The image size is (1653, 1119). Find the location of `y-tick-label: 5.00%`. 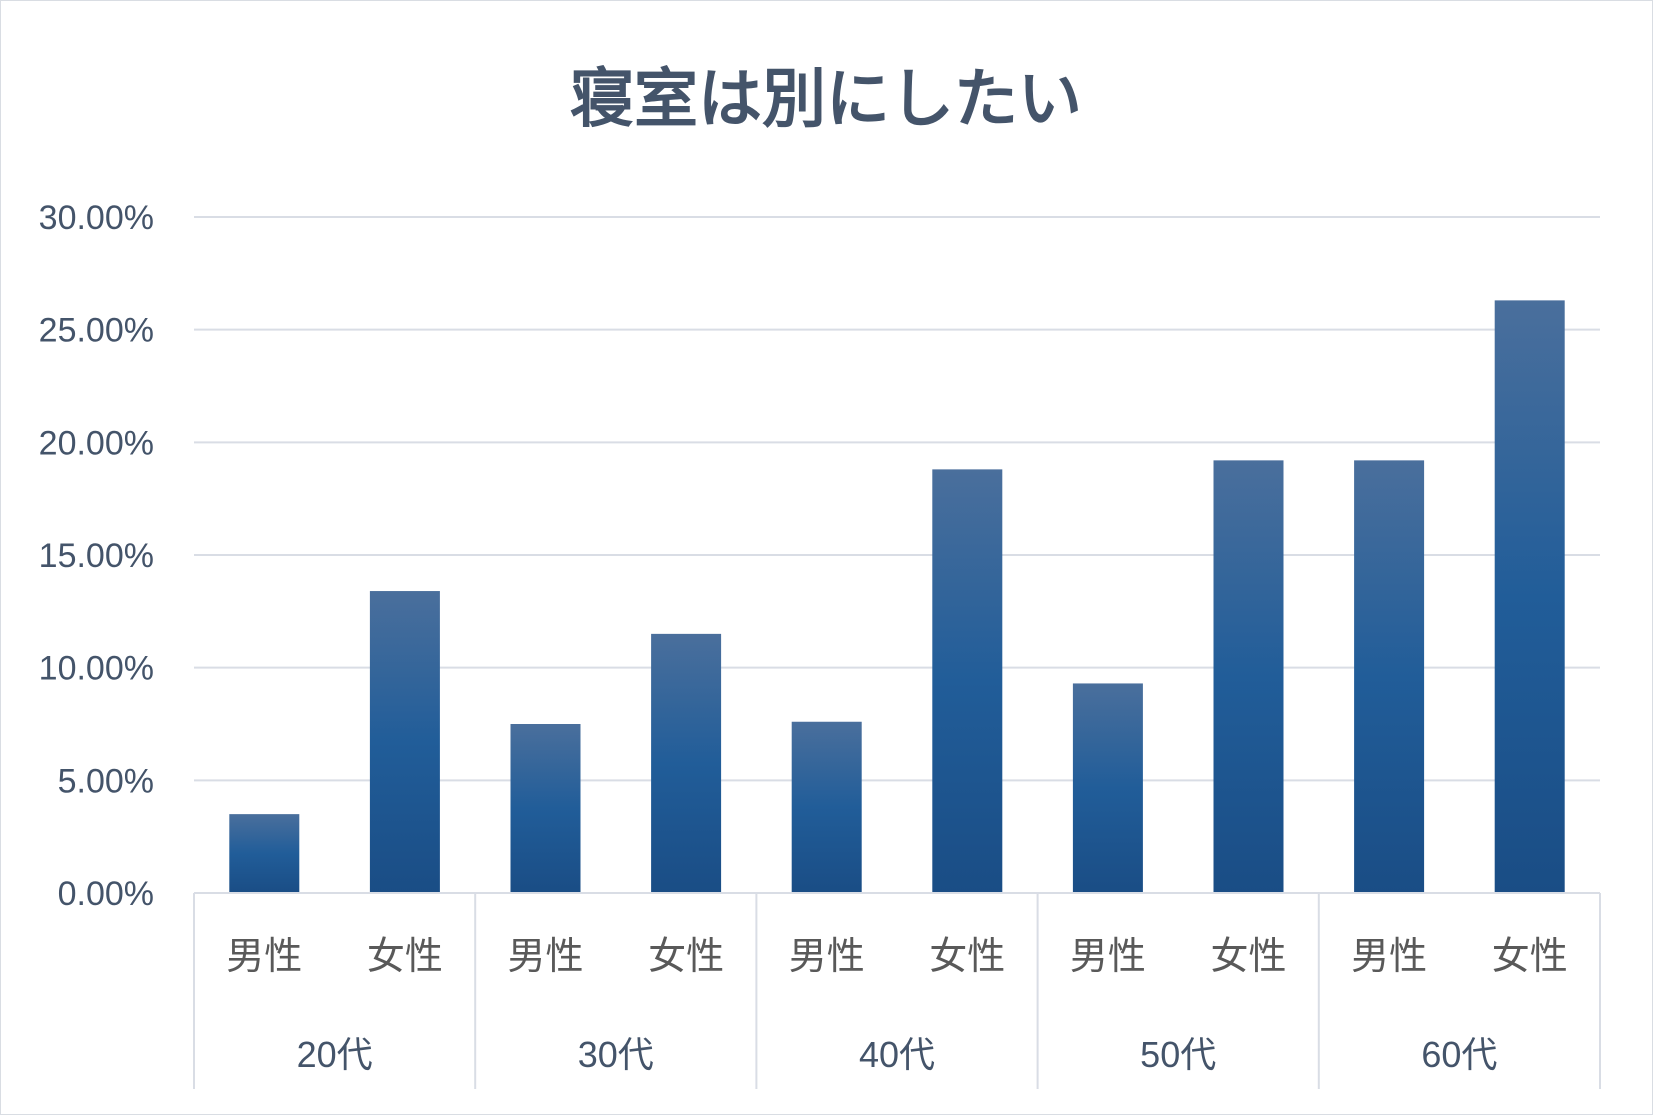

y-tick-label: 5.00% is located at coordinates (106, 781).